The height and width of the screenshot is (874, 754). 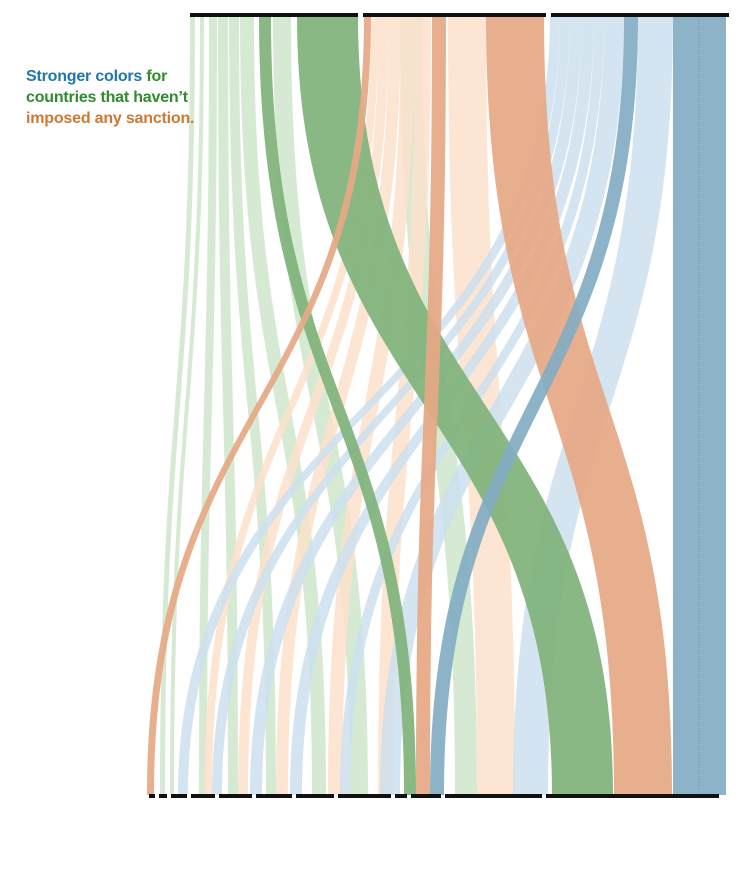 I want to click on note-part-countries: for countries that haven’t, so click(x=107, y=87).